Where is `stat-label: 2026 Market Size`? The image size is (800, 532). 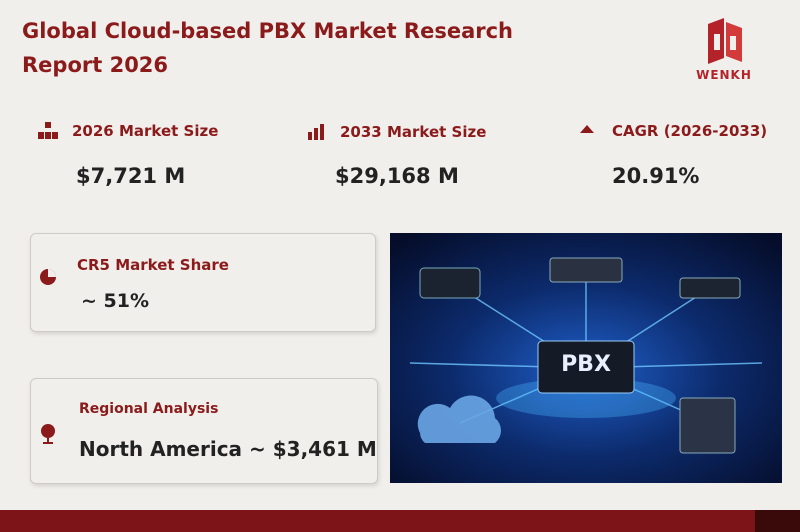
stat-label: 2026 Market Size is located at coordinates (145, 131).